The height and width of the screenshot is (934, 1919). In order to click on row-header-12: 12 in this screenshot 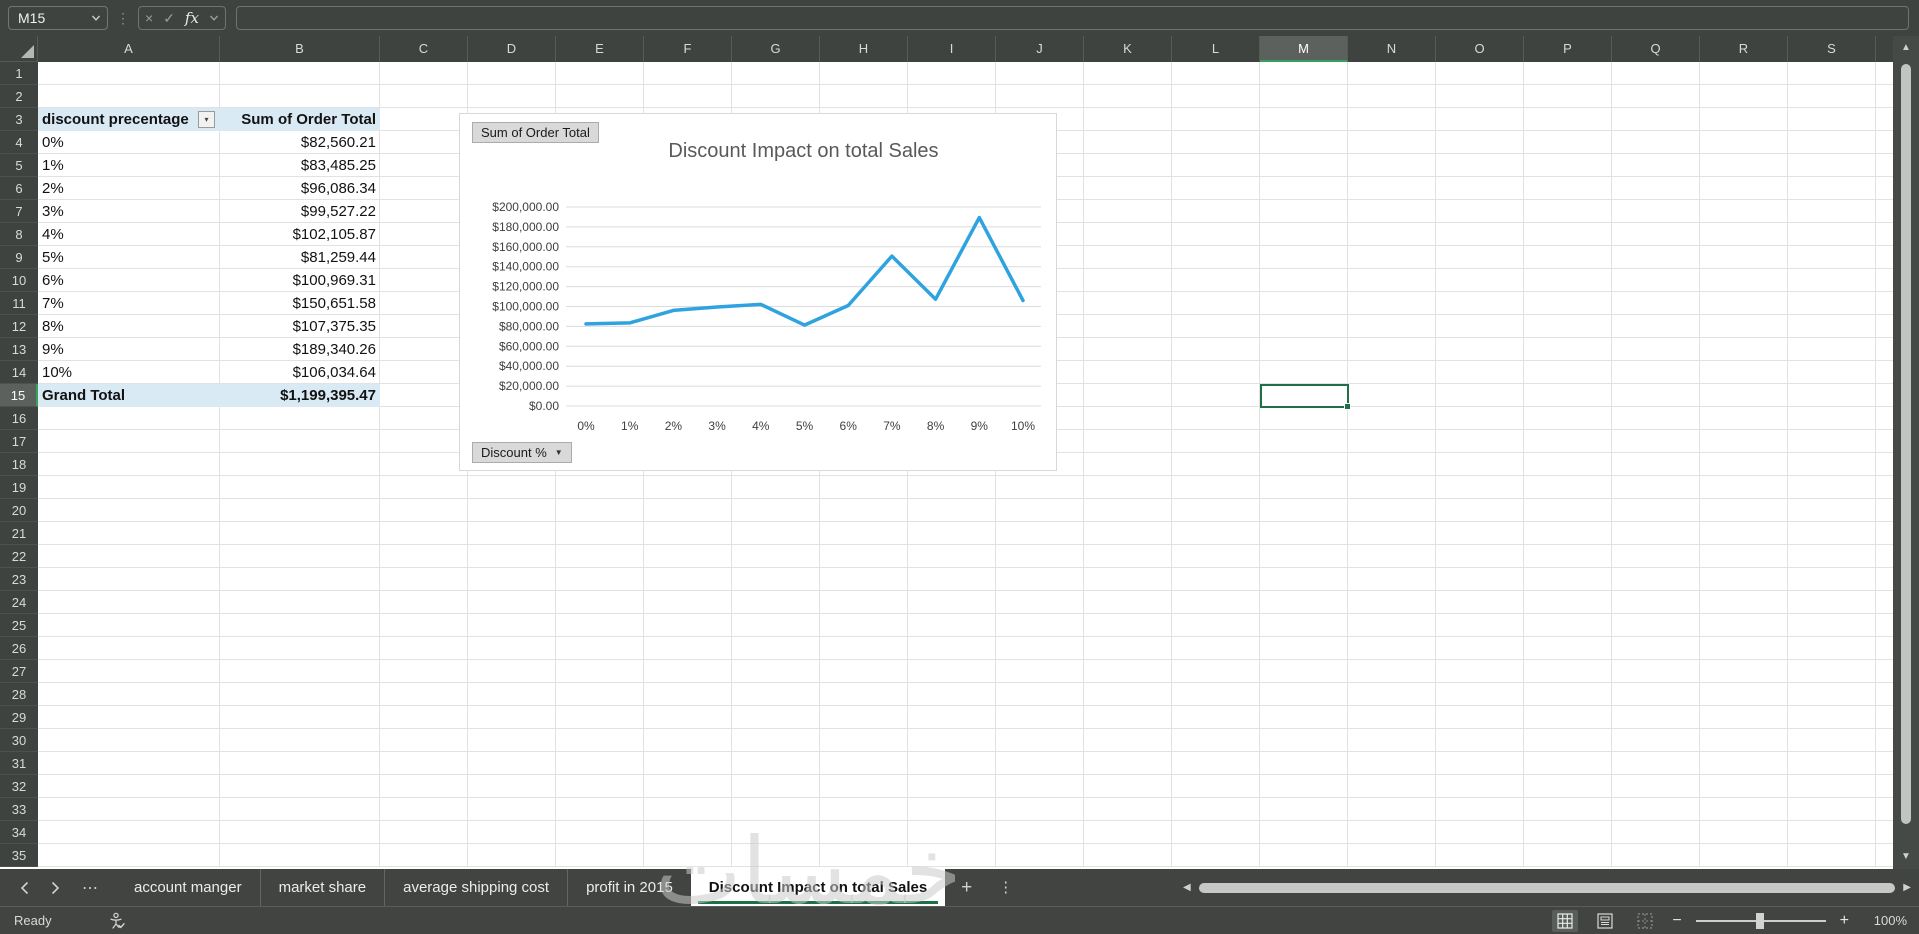, I will do `click(19, 326)`.